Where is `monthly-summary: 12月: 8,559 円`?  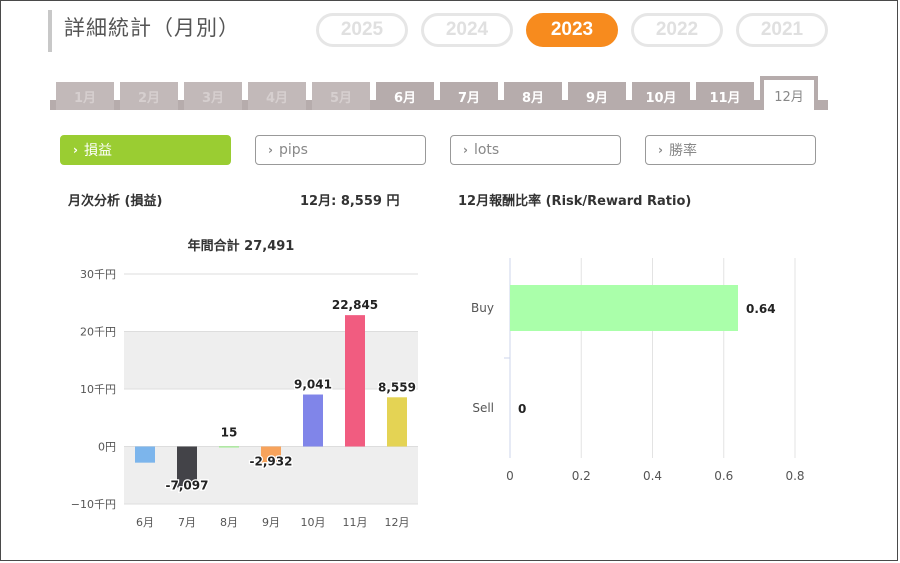
monthly-summary: 12月: 8,559 円 is located at coordinates (350, 201).